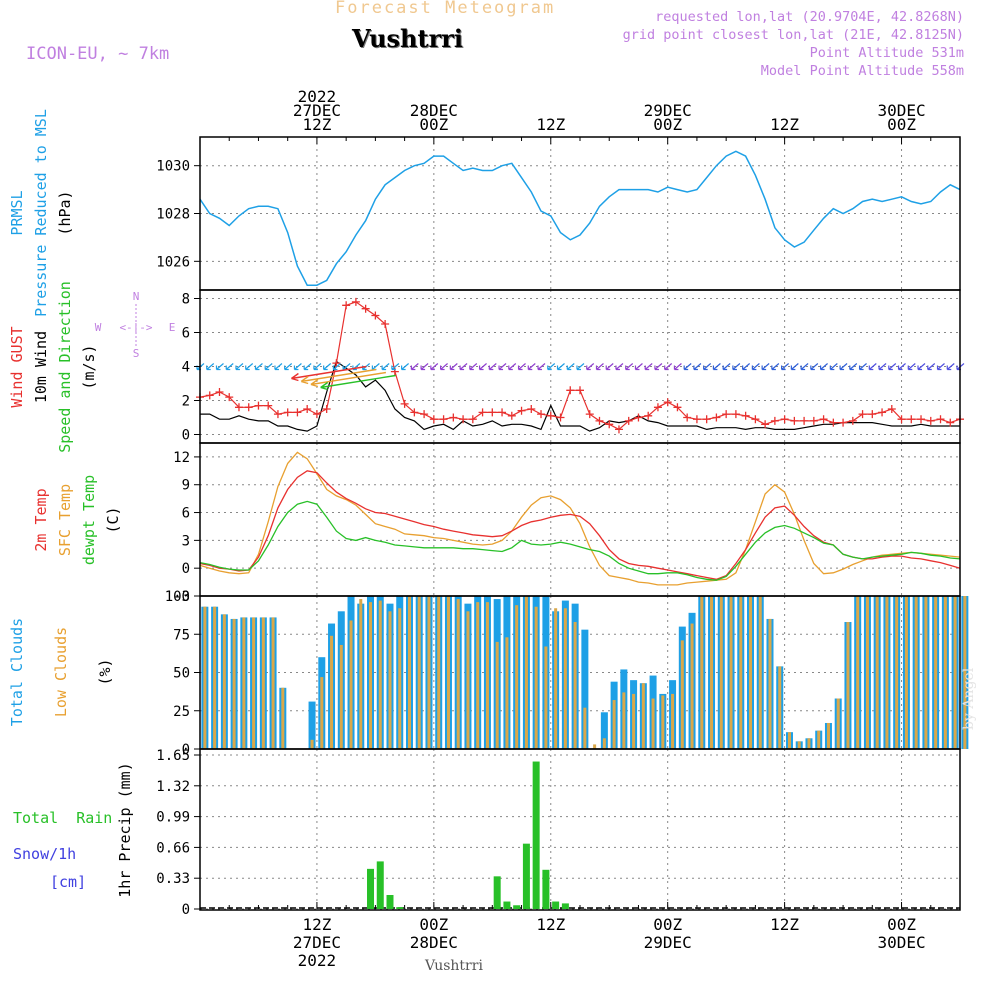  What do you see at coordinates (41, 519) in the screenshot?
I see `panel-label-temp: 2m Temp` at bounding box center [41, 519].